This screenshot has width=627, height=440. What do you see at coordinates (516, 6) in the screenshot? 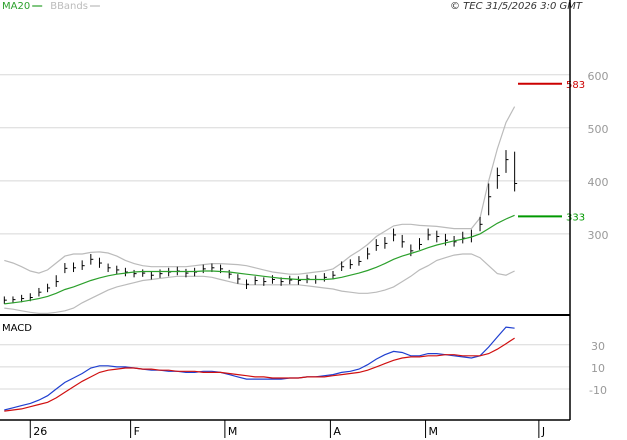
I see `copyright: © TEC 31/5/2026 3:0 GMT` at bounding box center [516, 6].